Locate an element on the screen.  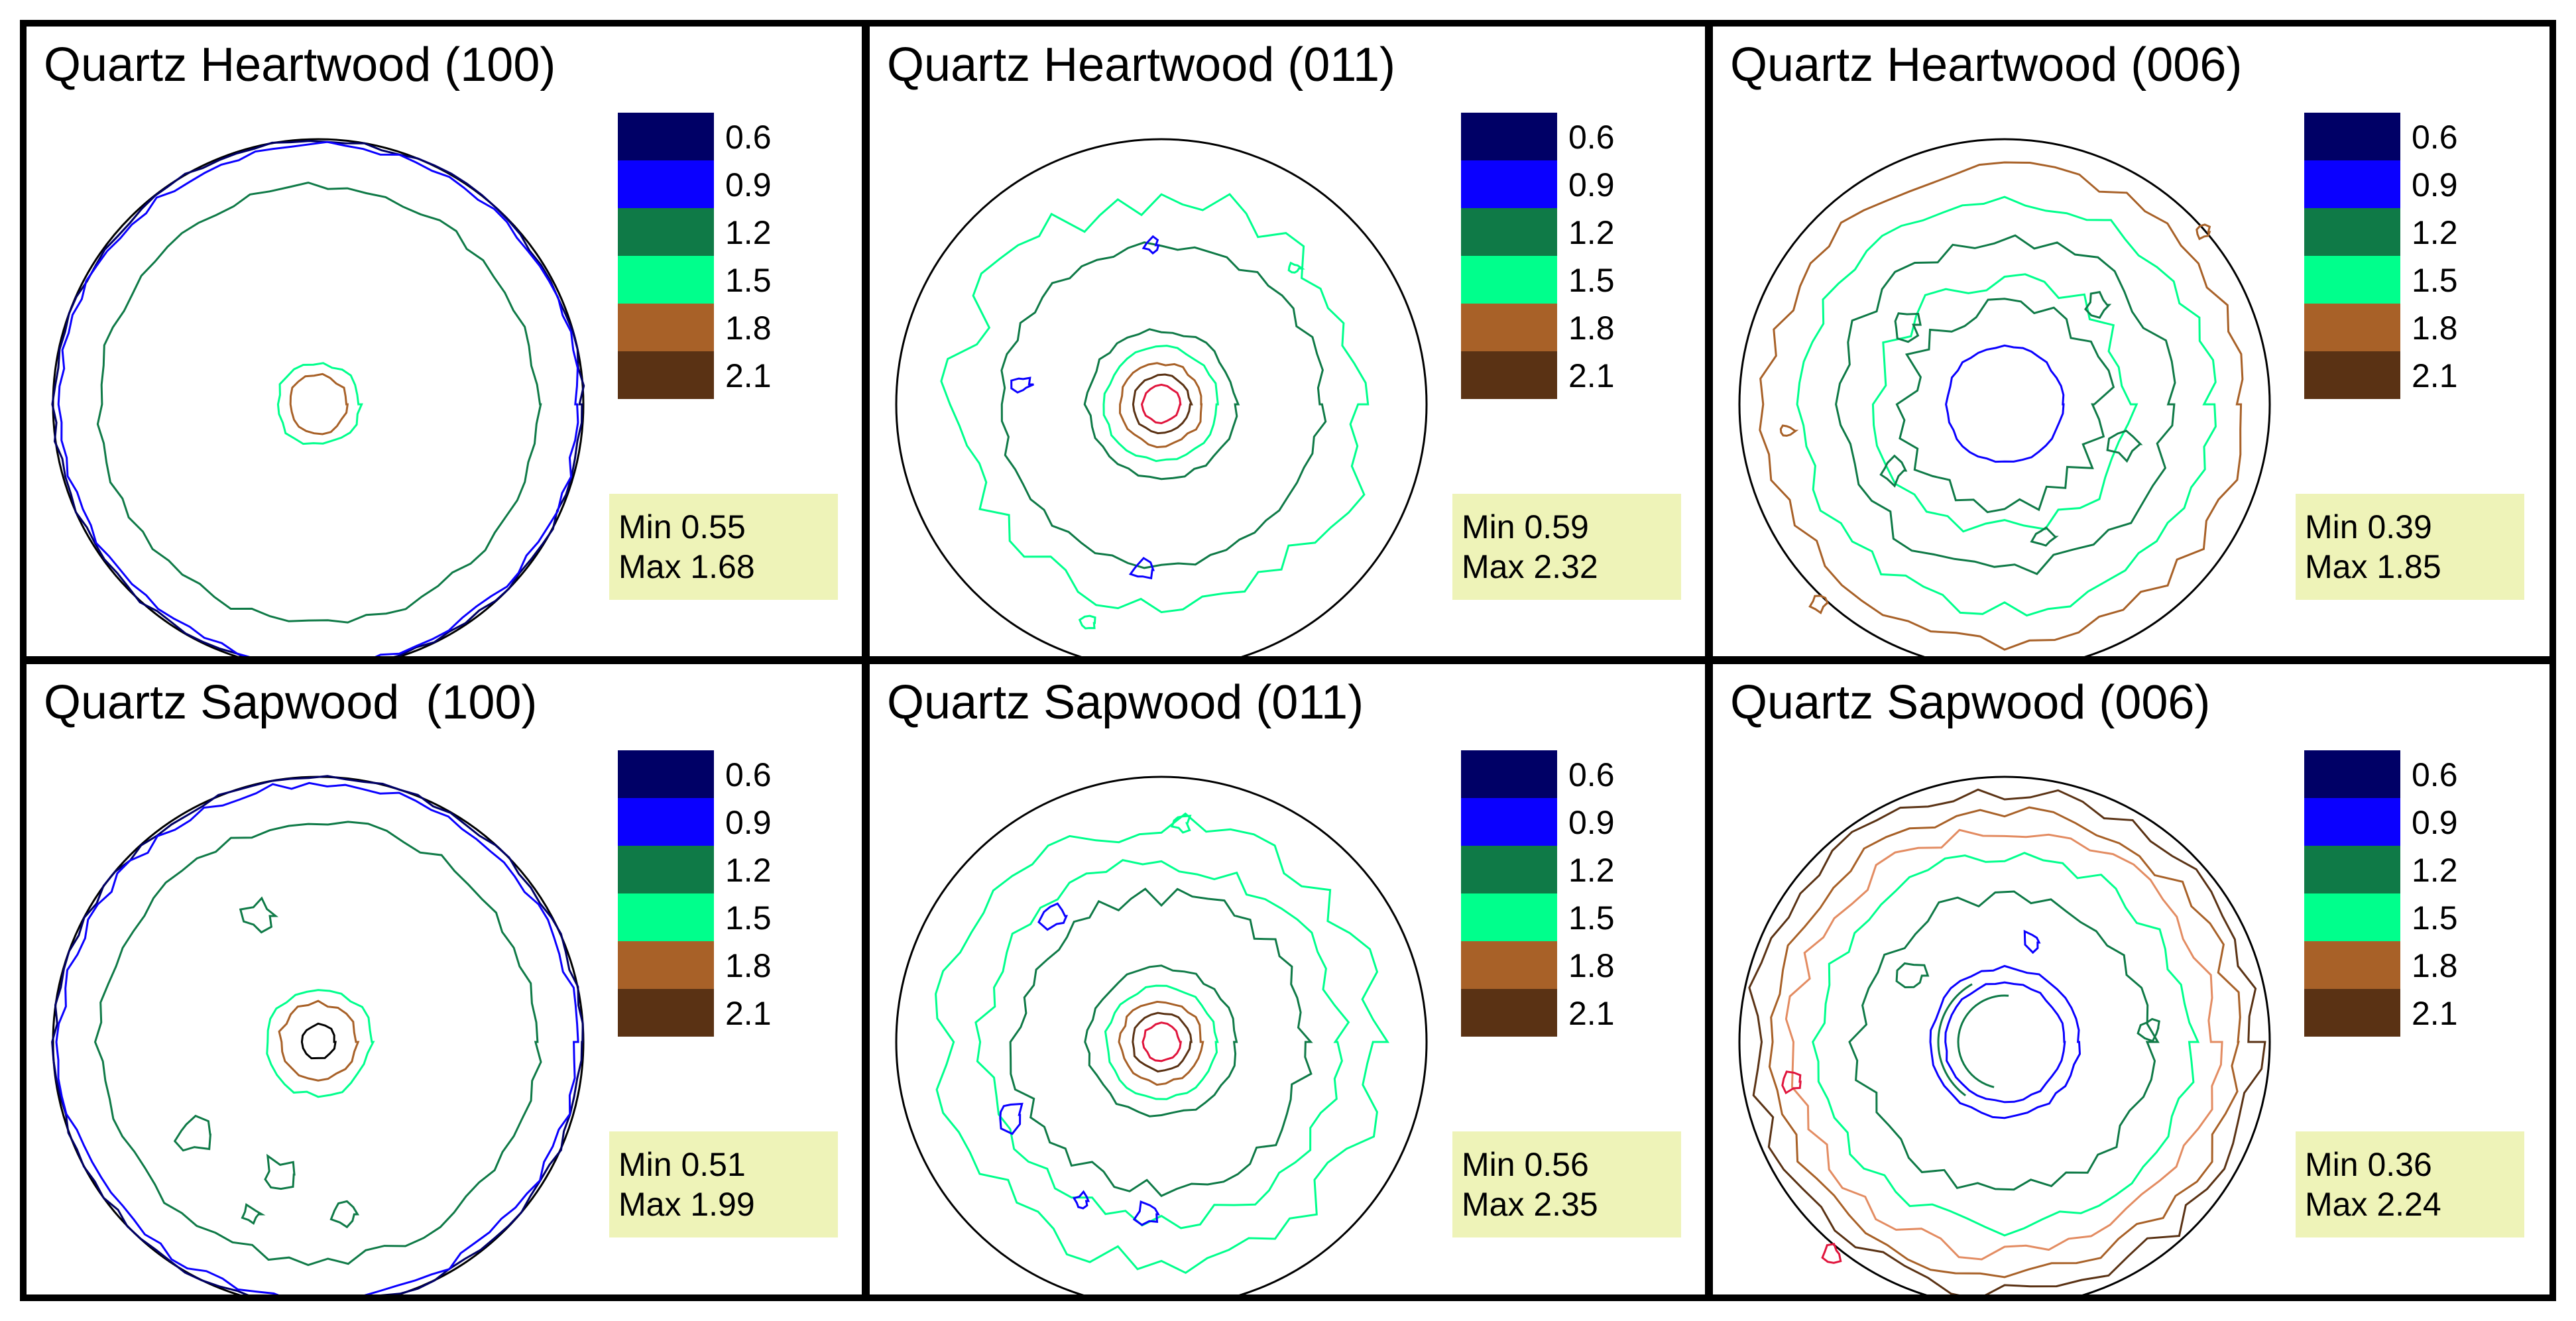
panel-title: Quartz Heartwood (100) is located at coordinates (300, 64).